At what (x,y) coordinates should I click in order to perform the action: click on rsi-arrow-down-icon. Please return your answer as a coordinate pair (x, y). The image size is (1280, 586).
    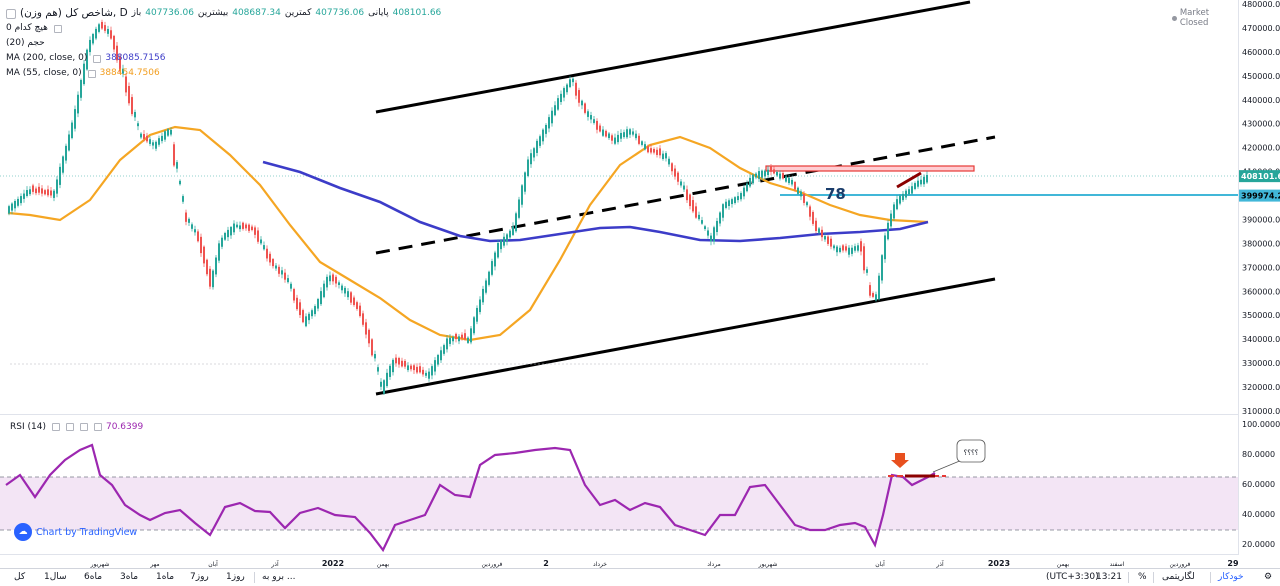
    Looking at the image, I should click on (900, 460).